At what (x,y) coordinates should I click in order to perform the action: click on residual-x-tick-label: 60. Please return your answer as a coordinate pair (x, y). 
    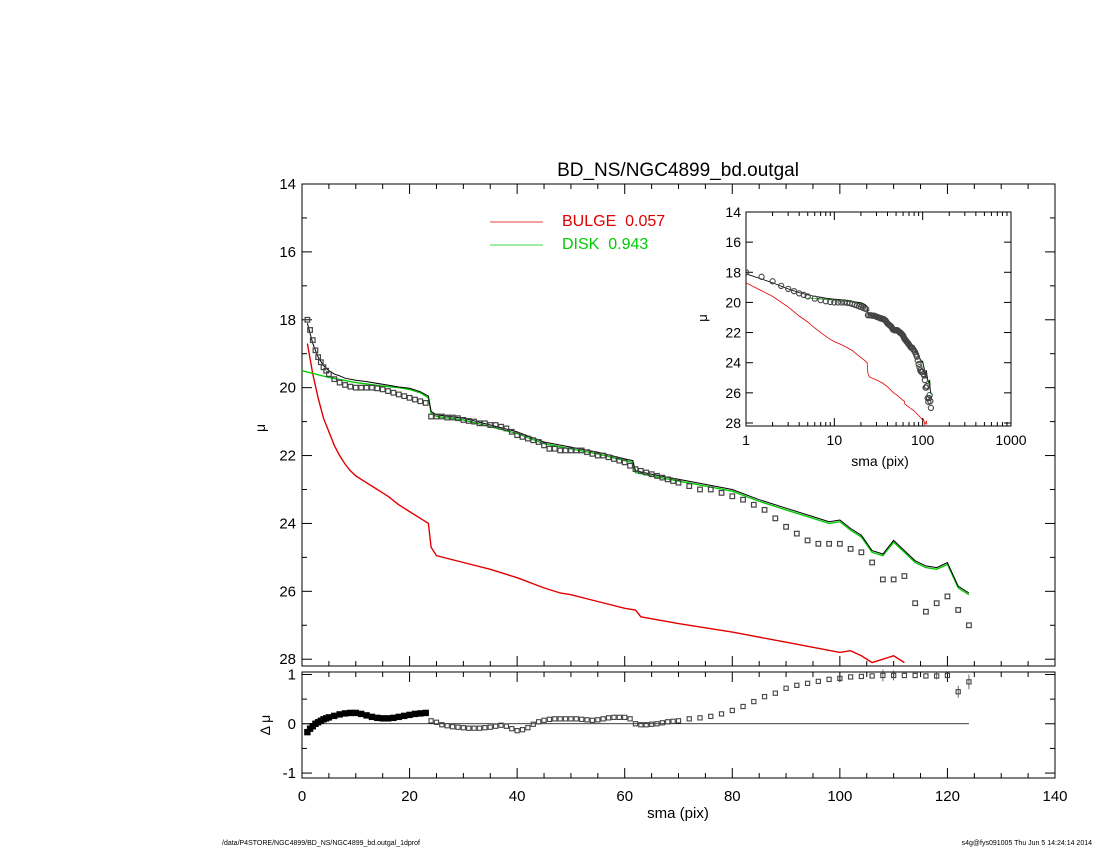
    Looking at the image, I should click on (624, 796).